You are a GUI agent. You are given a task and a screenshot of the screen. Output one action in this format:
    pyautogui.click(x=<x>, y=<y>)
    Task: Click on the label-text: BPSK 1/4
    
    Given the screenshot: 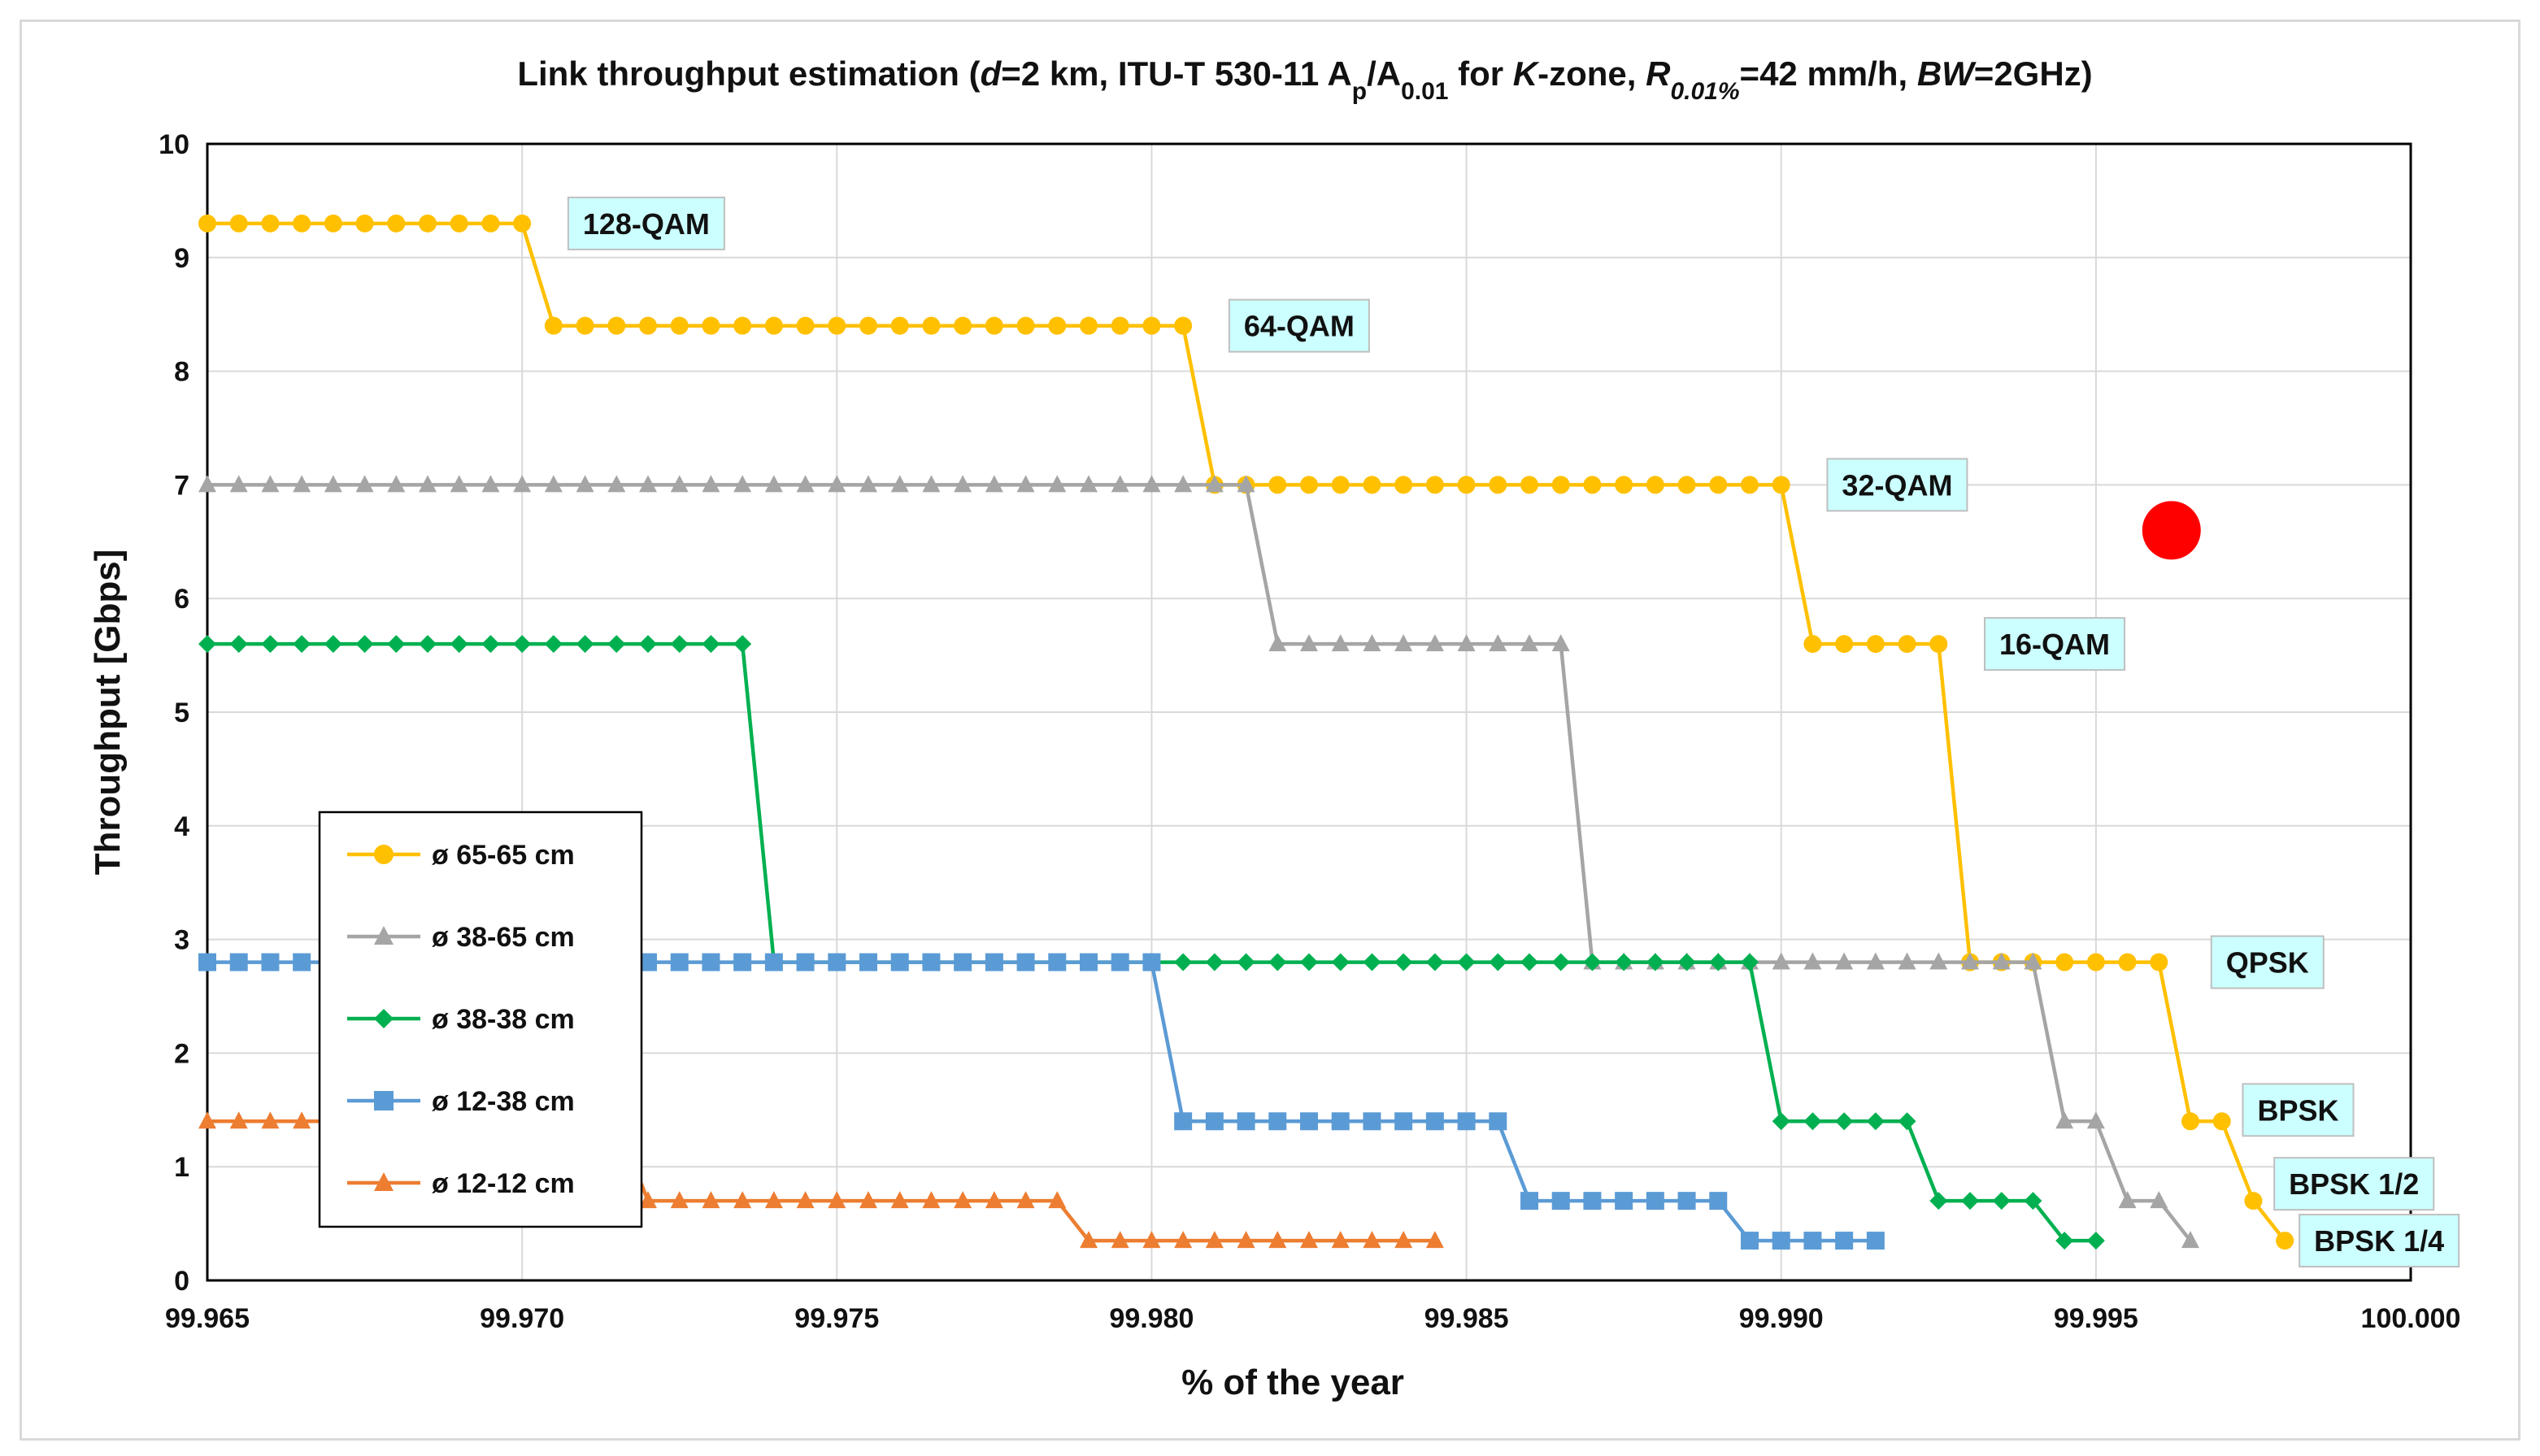 What is the action you would take?
    pyautogui.click(x=2379, y=1241)
    